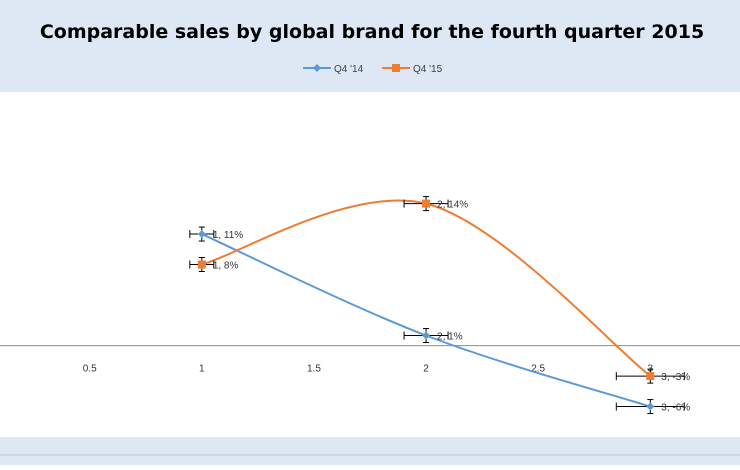  Describe the element at coordinates (450, 337) in the screenshot. I see `data-label: 2, 1%` at that location.